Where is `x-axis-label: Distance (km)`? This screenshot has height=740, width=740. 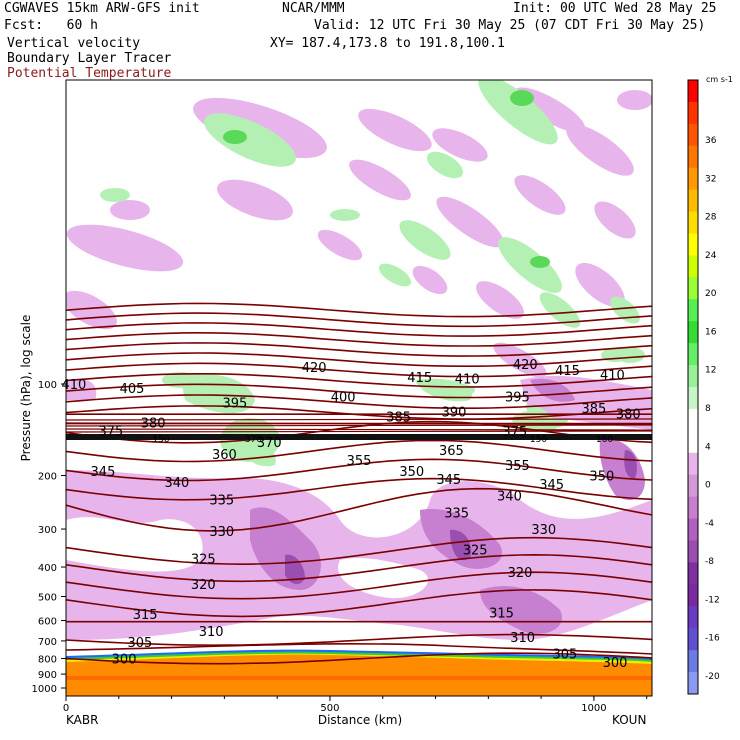
x-axis-label: Distance (km) is located at coordinates (360, 720).